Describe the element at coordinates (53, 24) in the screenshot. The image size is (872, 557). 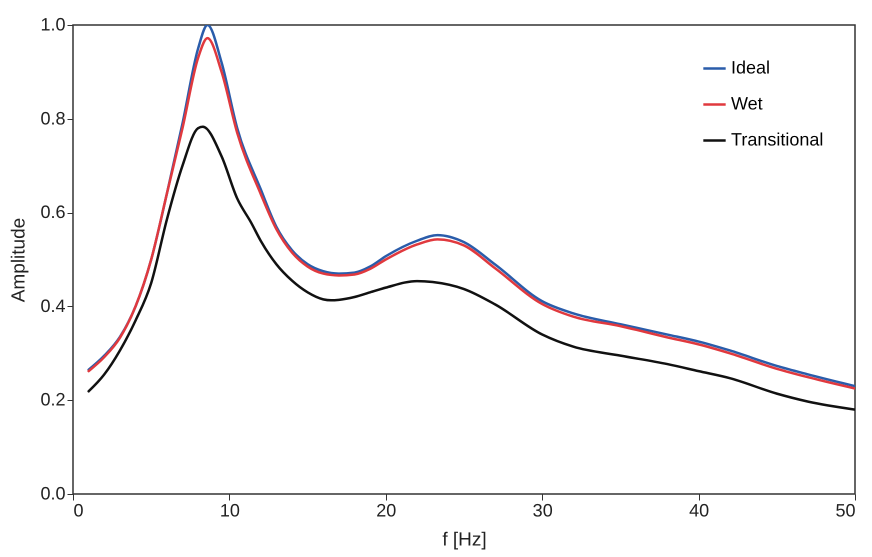
I see `y-tick-label: 1.0` at that location.